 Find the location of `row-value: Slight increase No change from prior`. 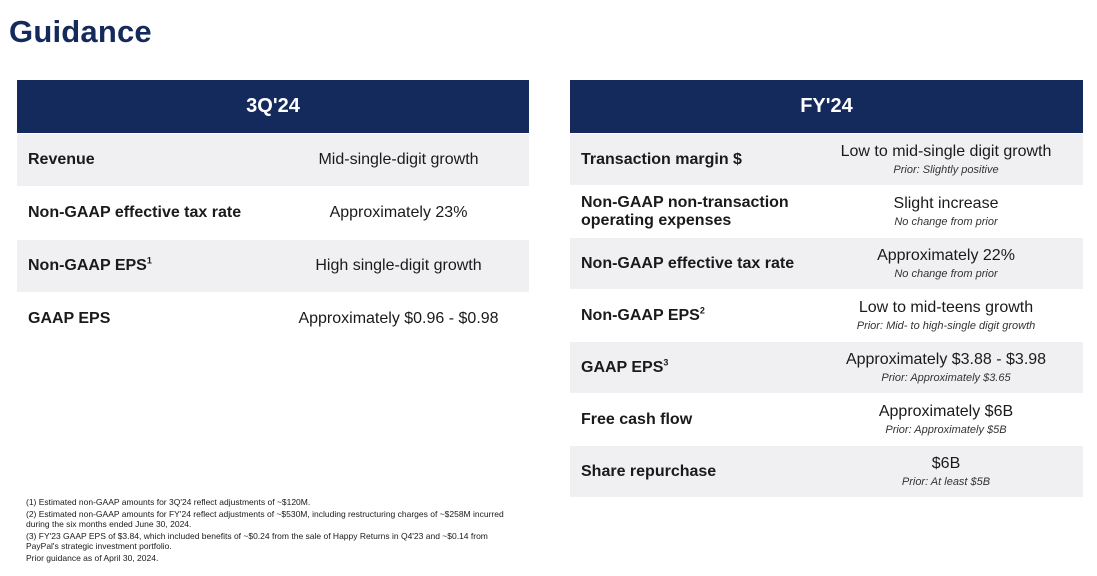

row-value: Slight increase No change from prior is located at coordinates (946, 211).